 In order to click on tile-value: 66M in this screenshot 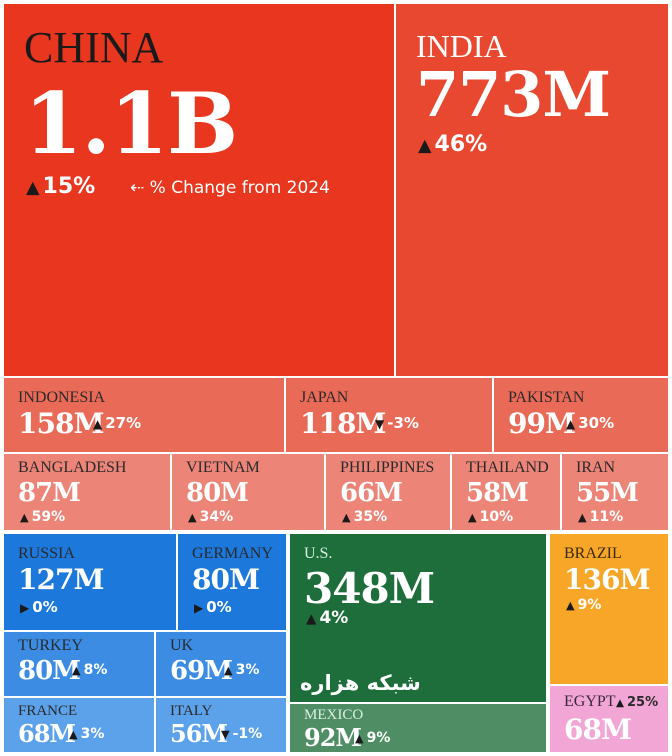, I will do `click(371, 493)`.